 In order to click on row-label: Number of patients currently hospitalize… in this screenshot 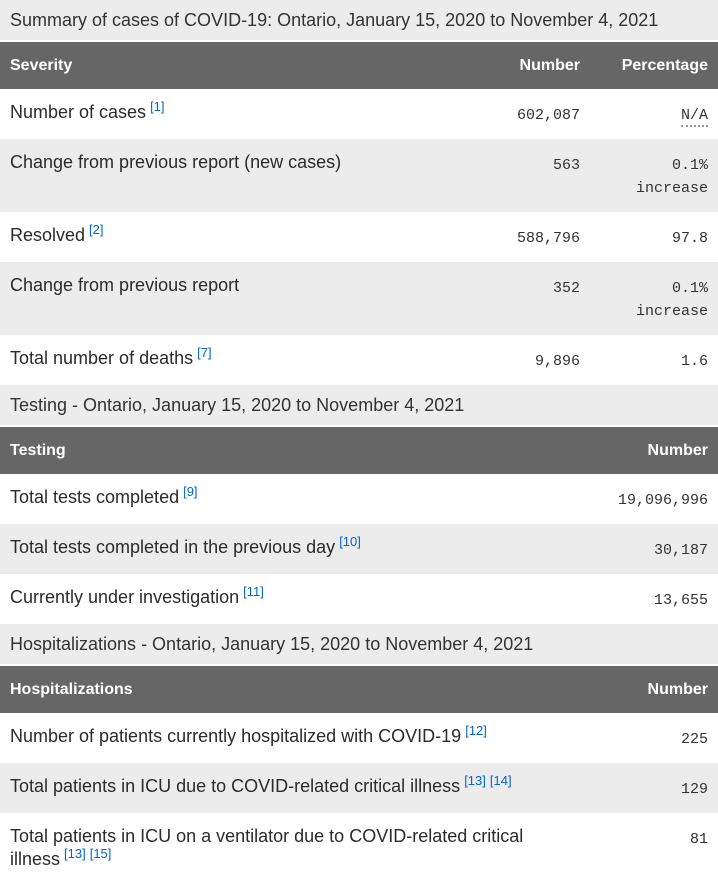, I will do `click(236, 736)`.